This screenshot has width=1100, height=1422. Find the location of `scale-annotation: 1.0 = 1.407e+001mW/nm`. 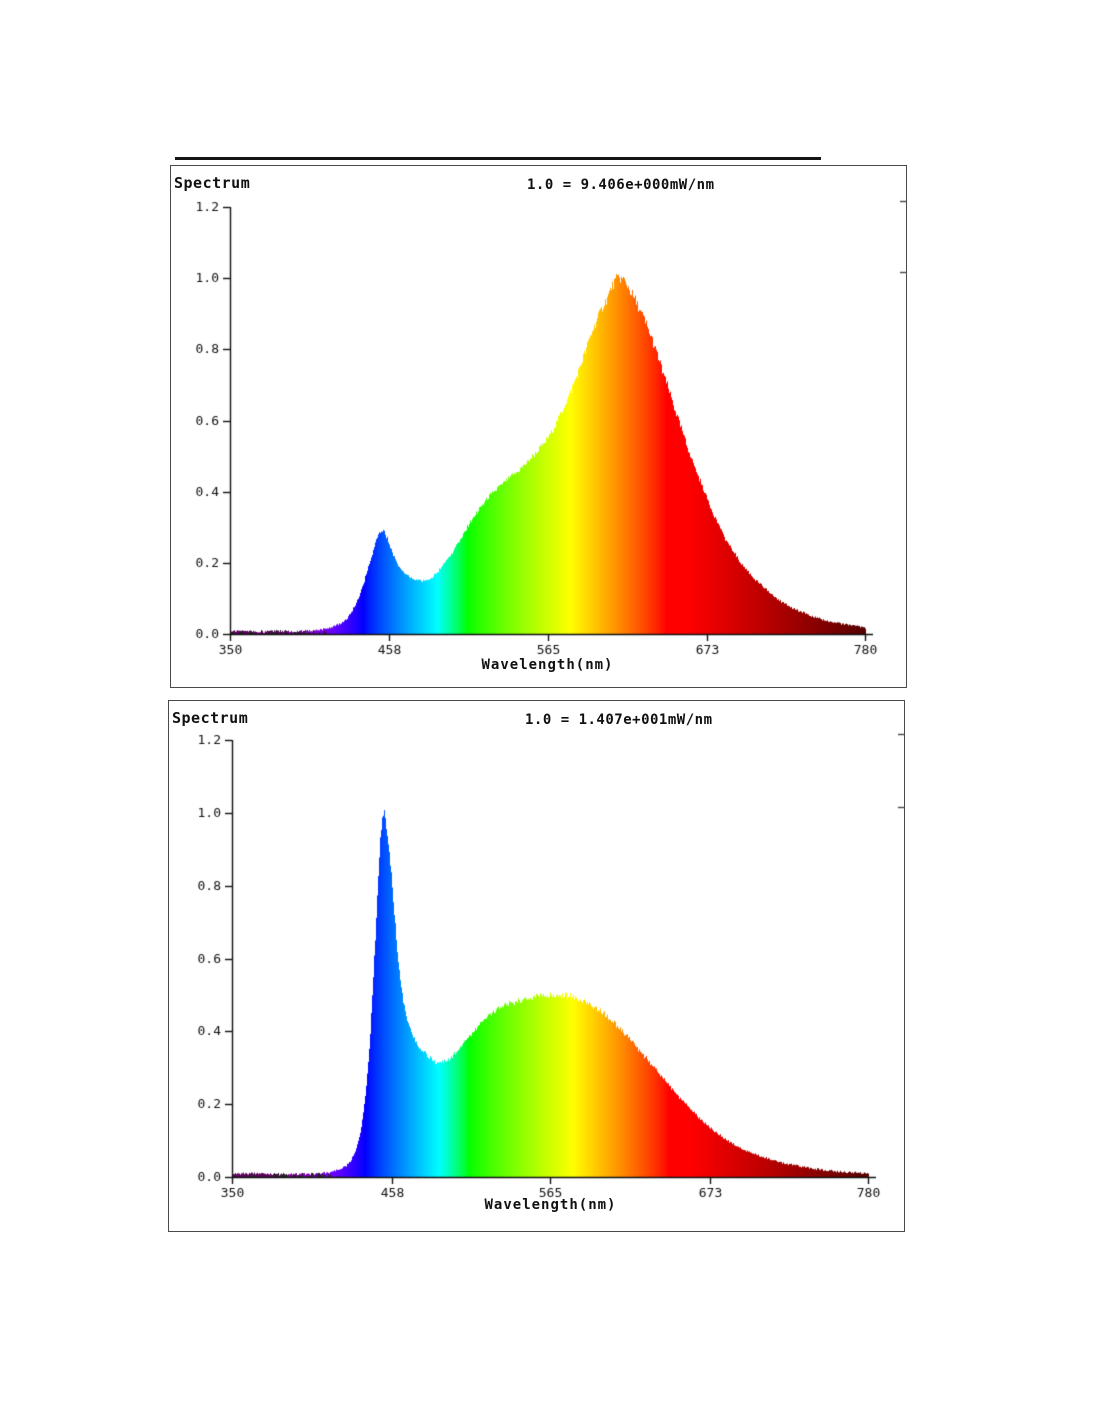

scale-annotation: 1.0 = 1.407e+001mW/nm is located at coordinates (619, 720).